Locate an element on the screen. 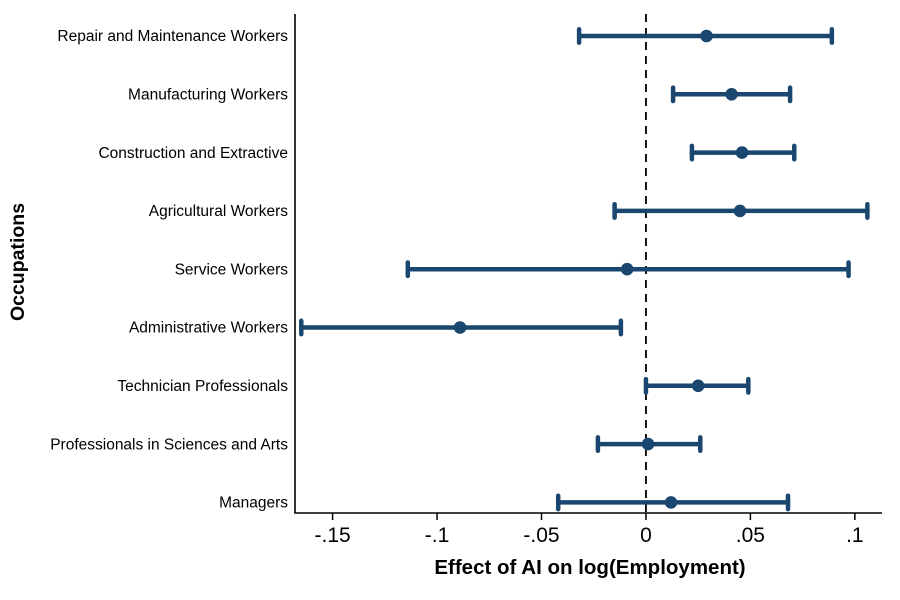  x-tick-label: .1 is located at coordinates (855, 535).